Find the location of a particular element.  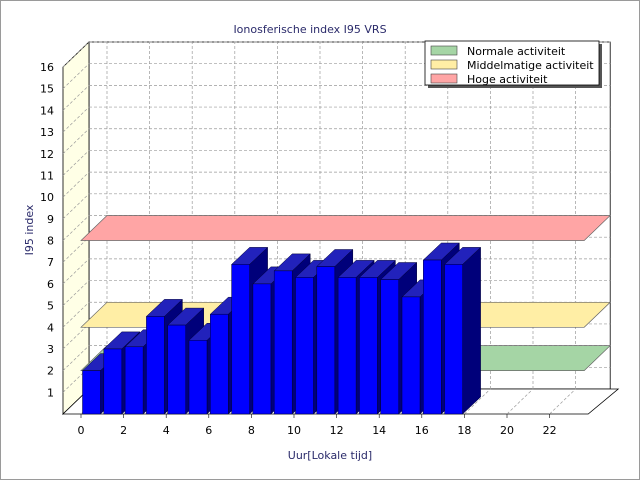

legend-label: Normale activiteit is located at coordinates (516, 51).